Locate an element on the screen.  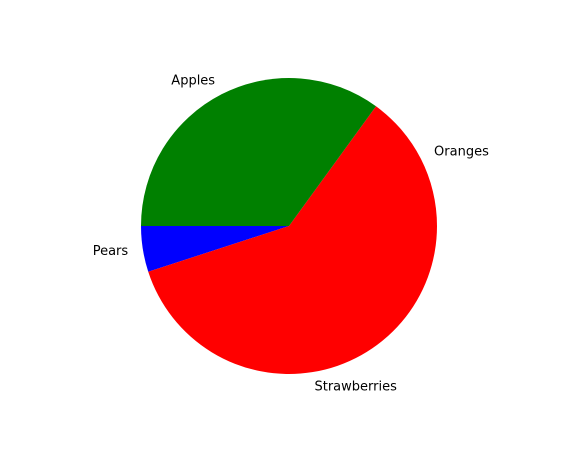
pie-label-strawberries: Strawberries is located at coordinates (355, 386).